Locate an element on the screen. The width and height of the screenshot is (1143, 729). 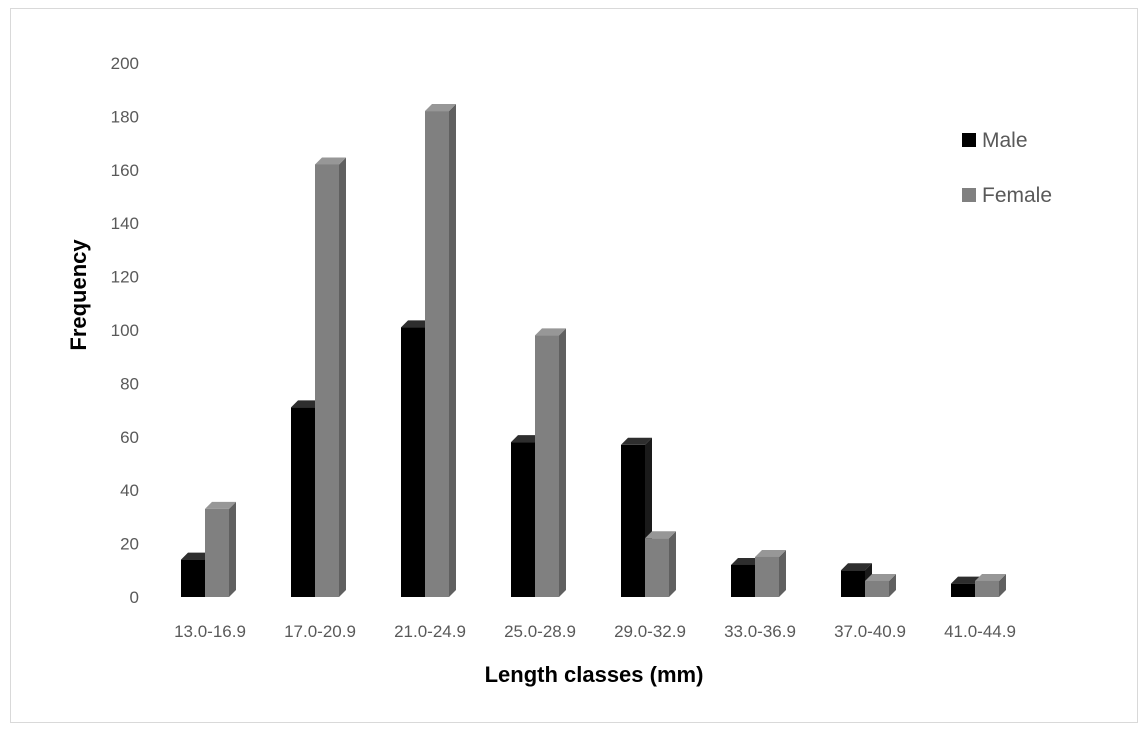
legend-label-male: Male is located at coordinates (1005, 140).